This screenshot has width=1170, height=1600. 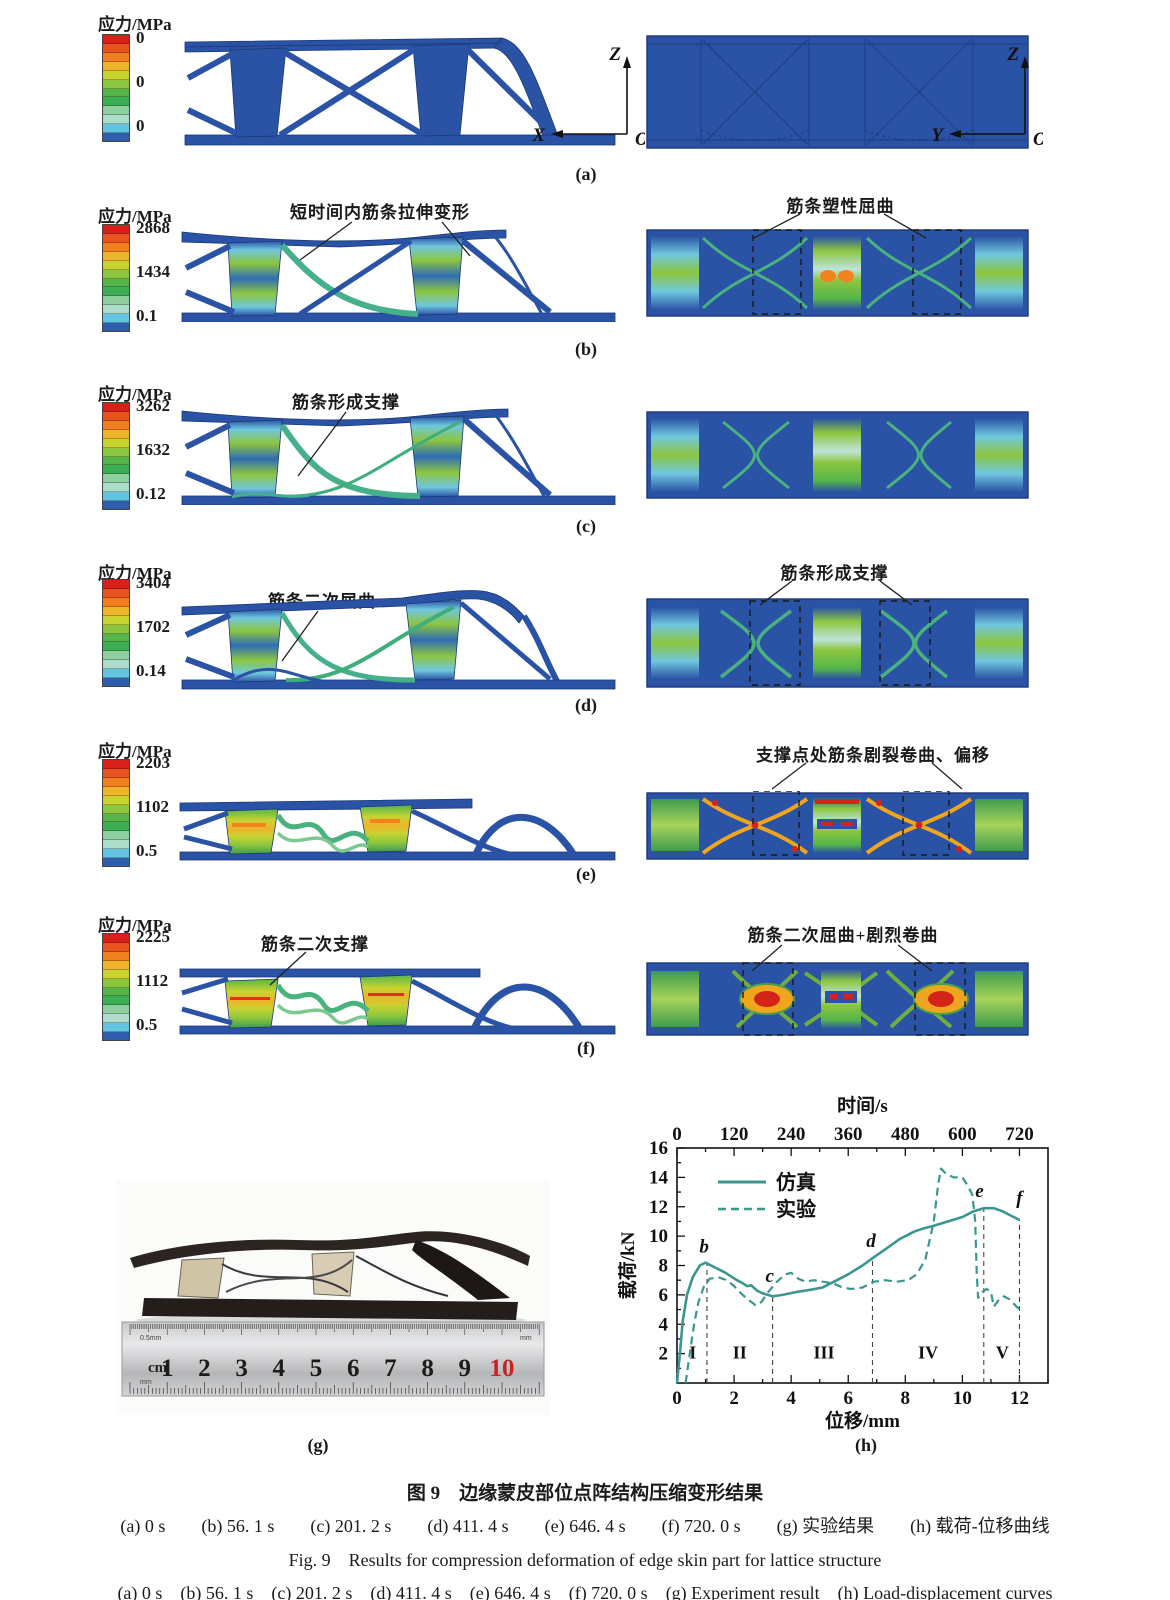 I want to click on colorbar-min-label: 0, so click(x=140, y=125).